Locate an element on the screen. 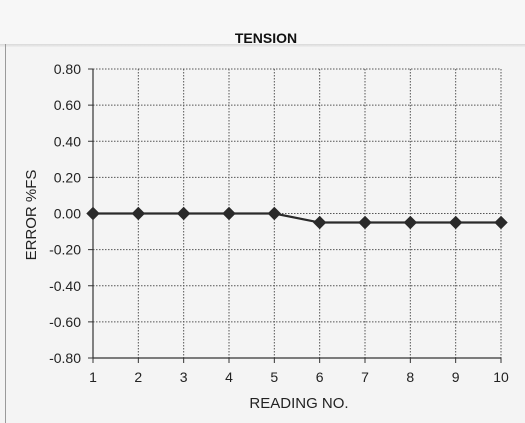  x-tick-label: 3 is located at coordinates (184, 377).